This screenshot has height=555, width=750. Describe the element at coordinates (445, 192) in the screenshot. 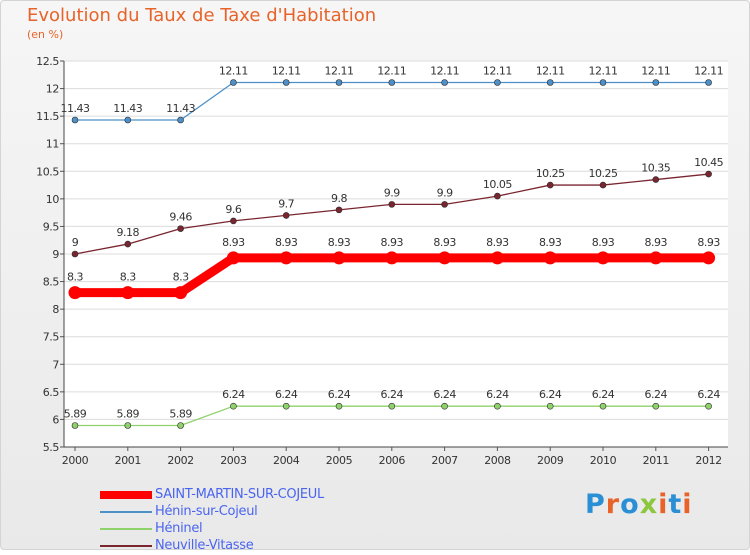

I see `data-label: 9.9` at that location.